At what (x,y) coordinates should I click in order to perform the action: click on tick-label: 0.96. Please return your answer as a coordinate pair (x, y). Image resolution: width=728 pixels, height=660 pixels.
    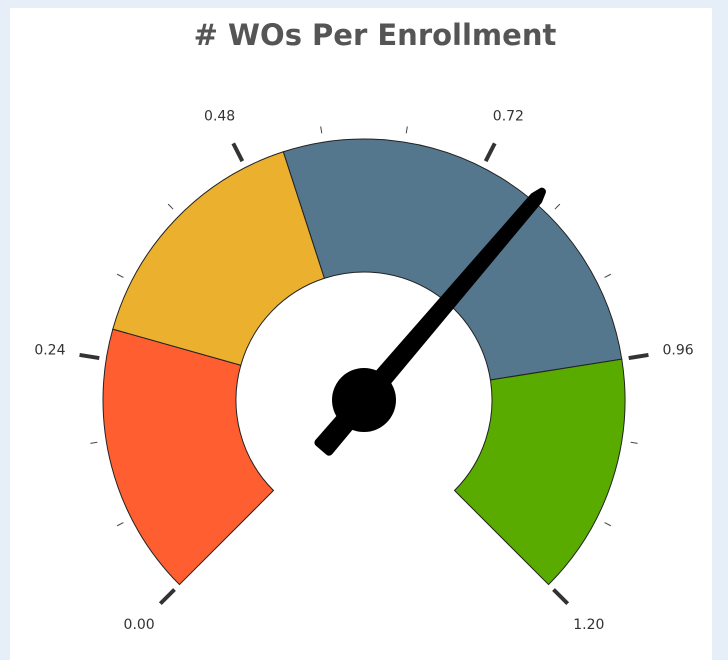
    Looking at the image, I should click on (677, 350).